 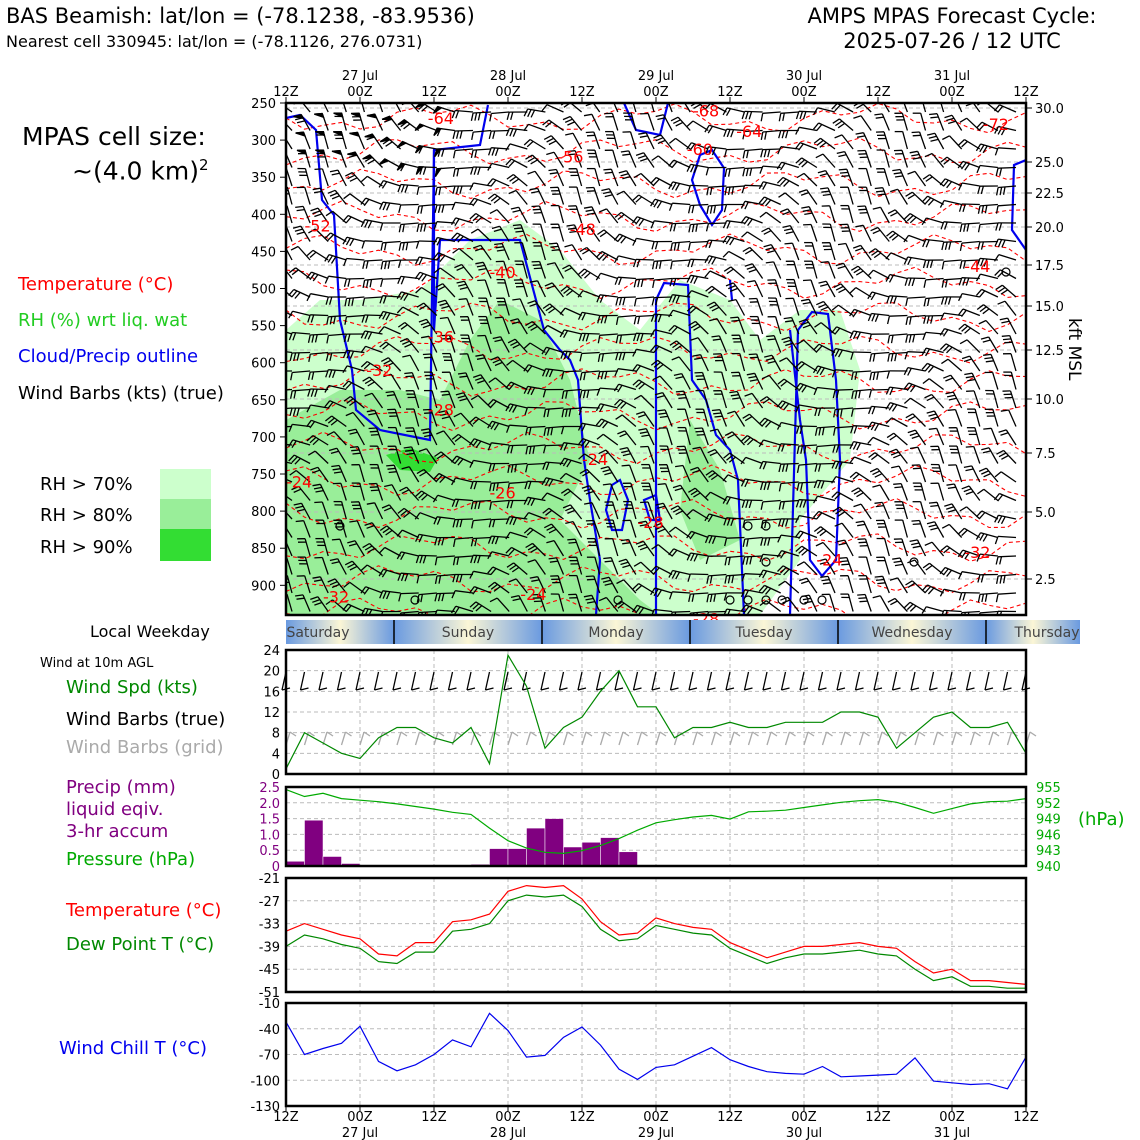 What do you see at coordinates (1048, 804) in the screenshot?
I see `y-tick-label: 952` at bounding box center [1048, 804].